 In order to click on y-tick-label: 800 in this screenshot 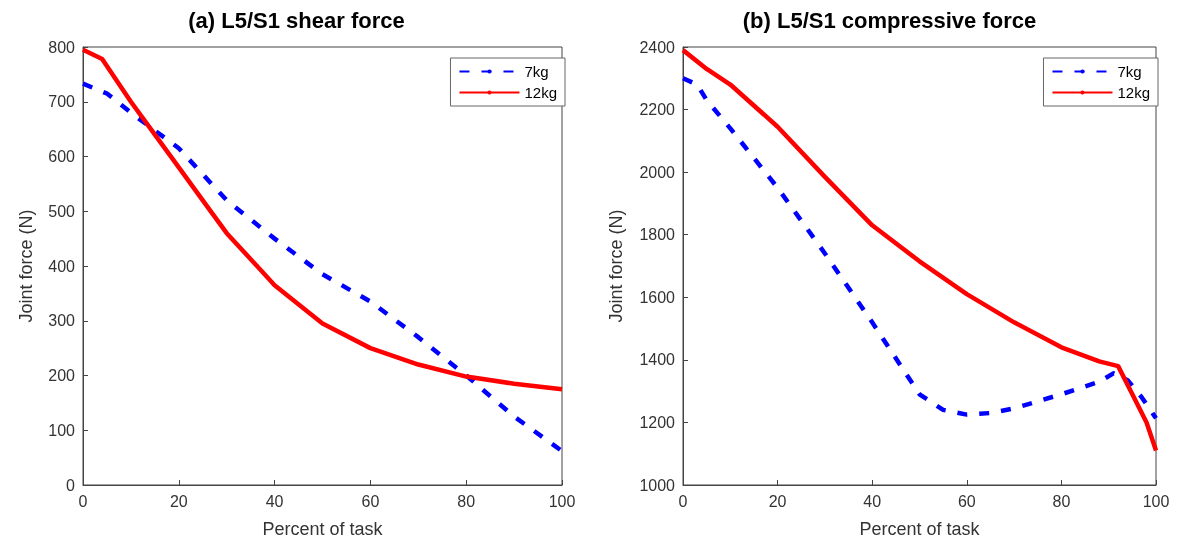, I will do `click(62, 47)`.